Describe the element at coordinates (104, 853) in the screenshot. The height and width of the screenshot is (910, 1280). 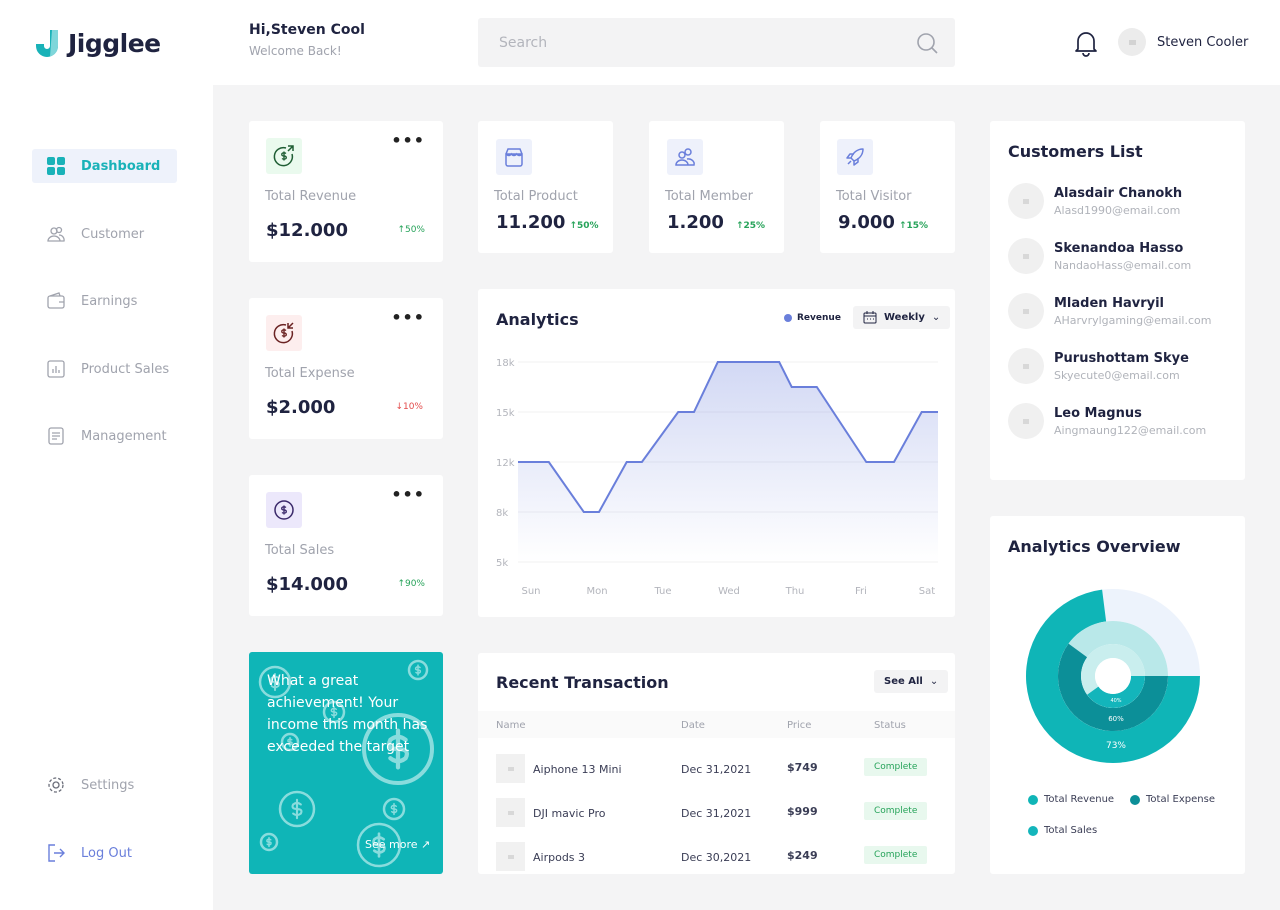
I see `sidebar-item-logout: Log Out` at that location.